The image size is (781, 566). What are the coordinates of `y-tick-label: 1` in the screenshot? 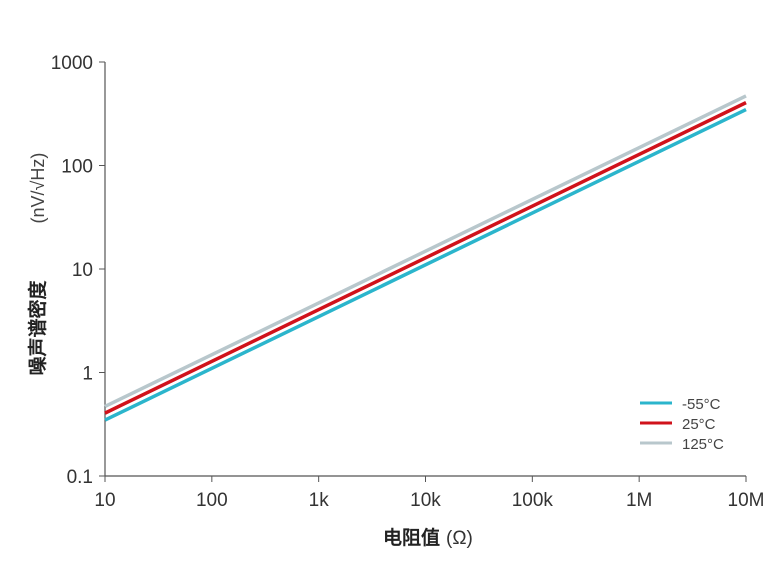 It's located at (87, 374).